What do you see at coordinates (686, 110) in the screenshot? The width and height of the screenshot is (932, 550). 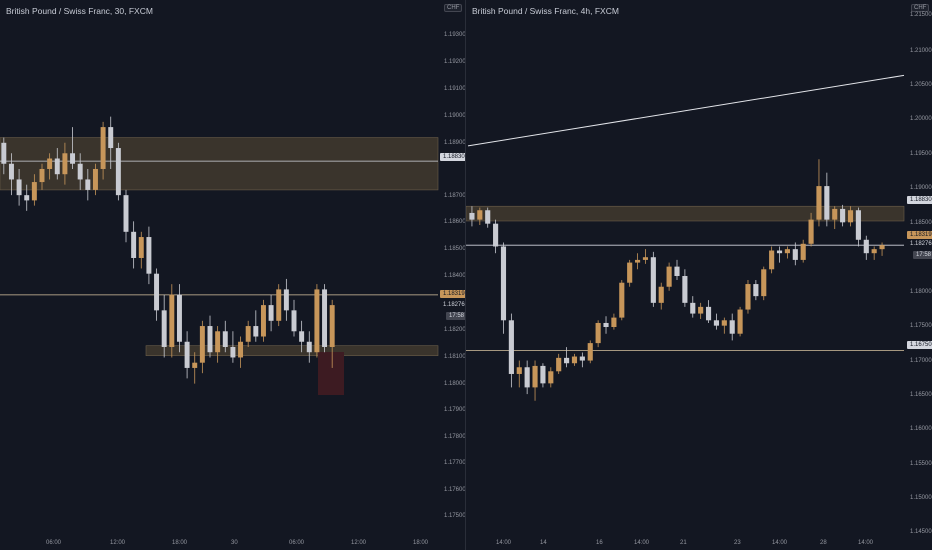 I see `trend-line` at bounding box center [686, 110].